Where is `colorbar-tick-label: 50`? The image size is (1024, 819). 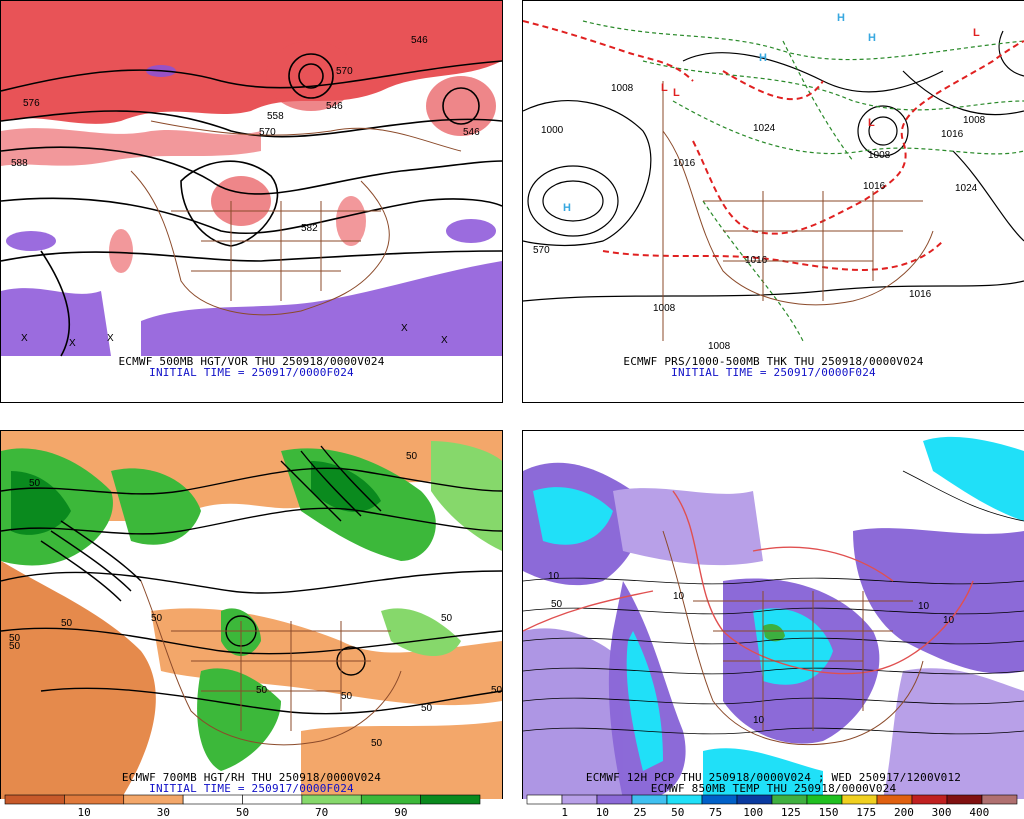
colorbar-tick-label: 50 is located at coordinates (242, 812).